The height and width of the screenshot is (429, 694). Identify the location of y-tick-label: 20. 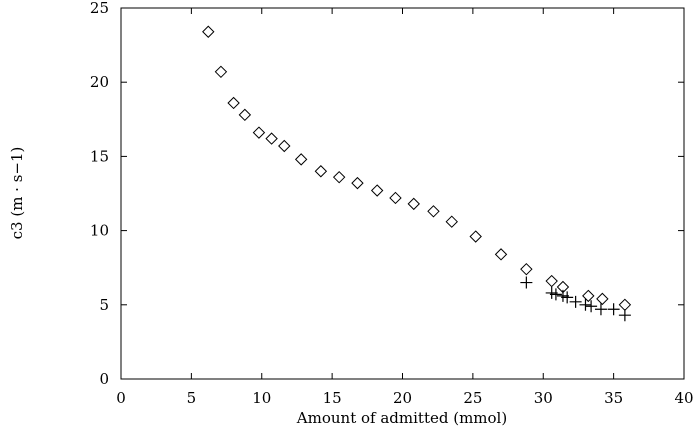
(99, 82).